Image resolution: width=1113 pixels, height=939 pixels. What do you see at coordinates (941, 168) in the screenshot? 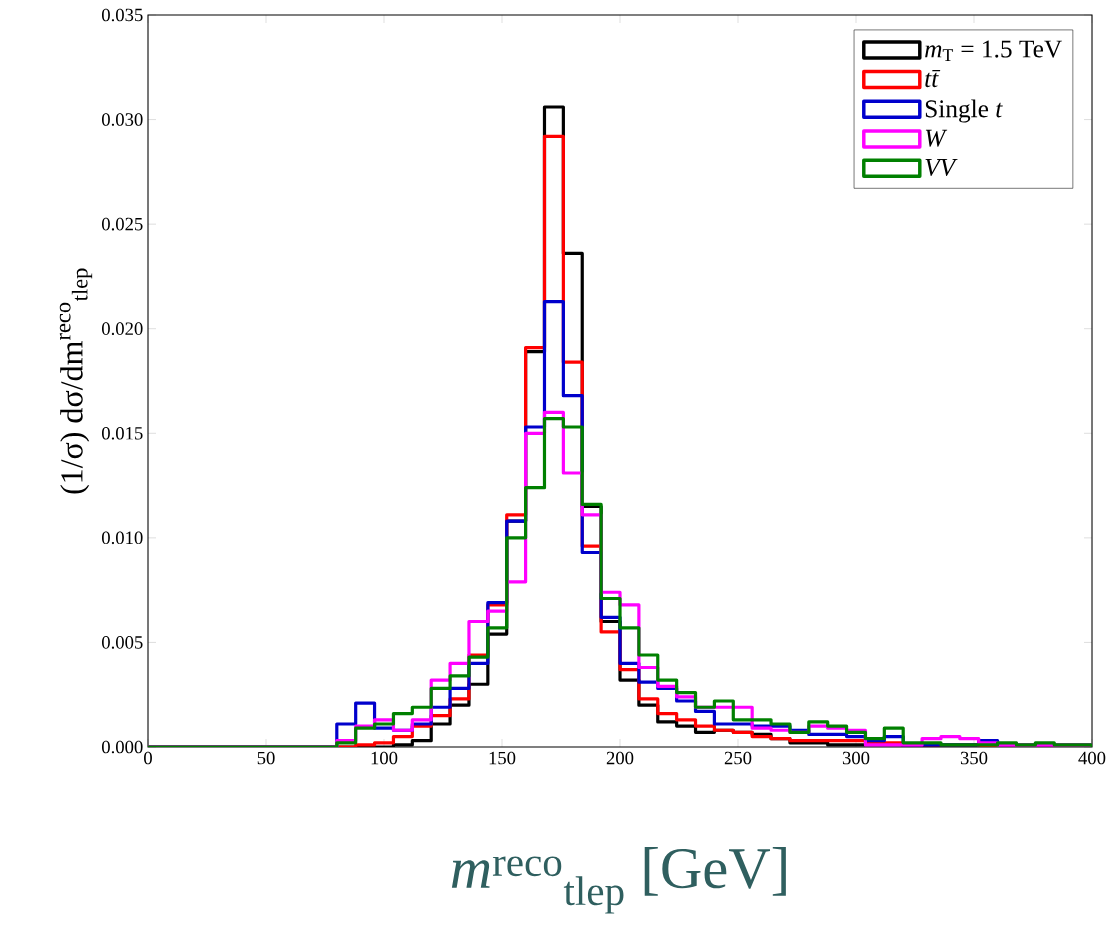
I see `legend-label: VV` at bounding box center [941, 168].